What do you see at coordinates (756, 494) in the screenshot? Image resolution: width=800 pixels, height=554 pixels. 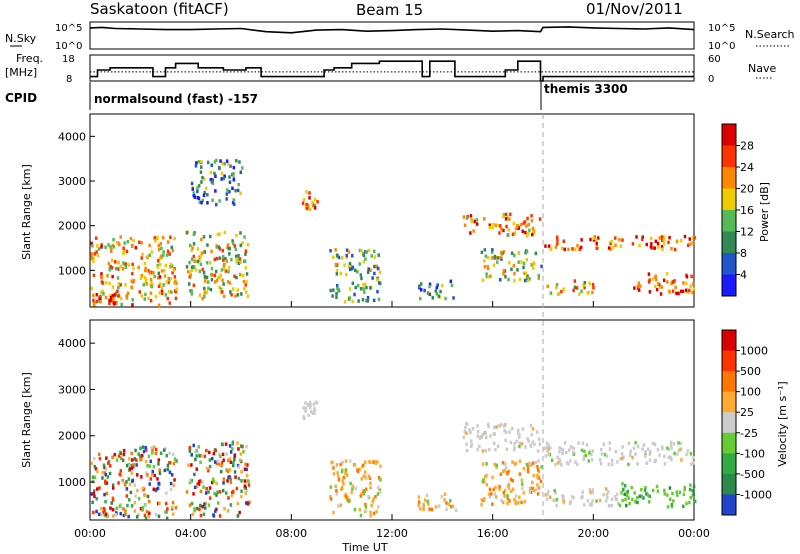 I see `colorbar-tick-label: -1000` at bounding box center [756, 494].